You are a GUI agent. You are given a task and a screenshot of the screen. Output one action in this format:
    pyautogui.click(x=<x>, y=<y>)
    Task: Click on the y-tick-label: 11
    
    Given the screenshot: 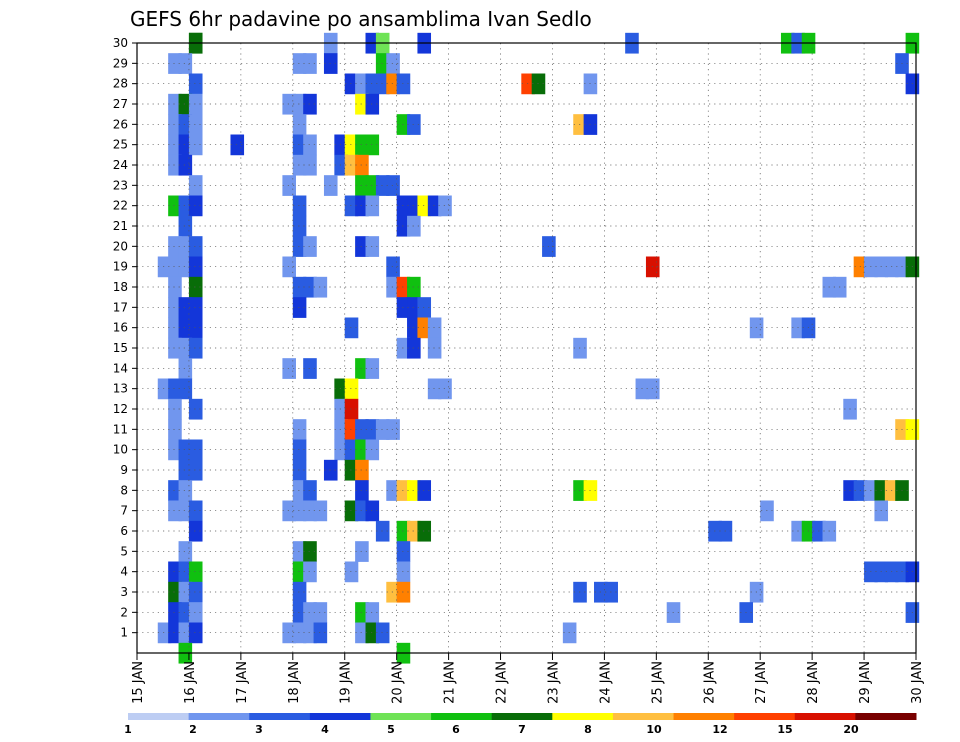 What is the action you would take?
    pyautogui.click(x=120, y=429)
    